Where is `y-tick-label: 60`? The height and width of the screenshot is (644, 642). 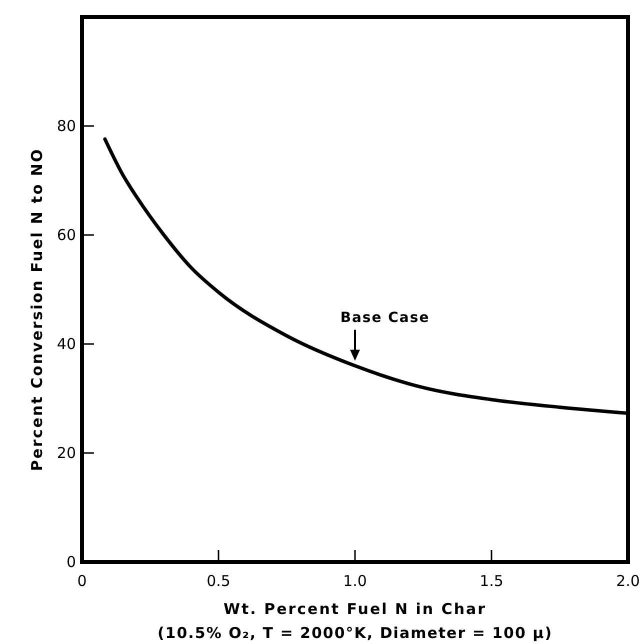 y-tick-label: 60 is located at coordinates (66, 235).